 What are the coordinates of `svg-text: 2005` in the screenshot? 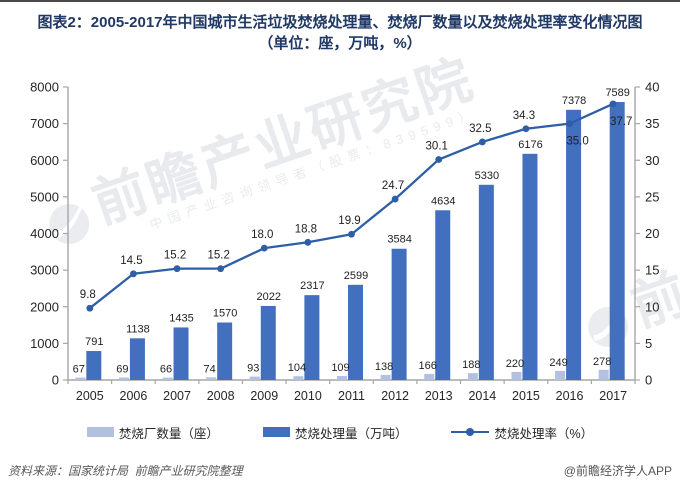 It's located at (90, 396).